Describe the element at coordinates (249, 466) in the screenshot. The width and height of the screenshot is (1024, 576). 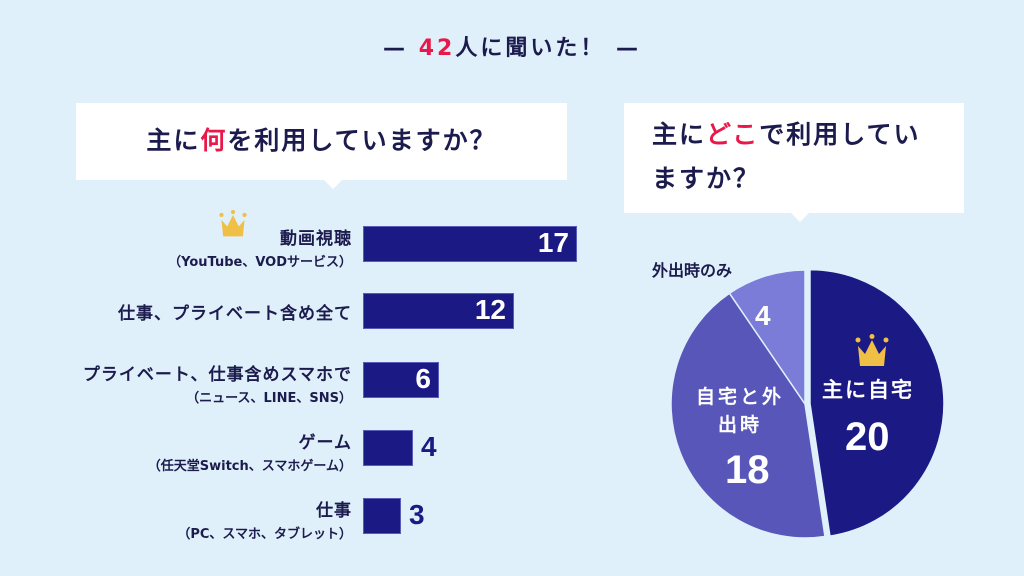
I see `category-sub: （任天堂Switch、スマホゲーム）` at that location.